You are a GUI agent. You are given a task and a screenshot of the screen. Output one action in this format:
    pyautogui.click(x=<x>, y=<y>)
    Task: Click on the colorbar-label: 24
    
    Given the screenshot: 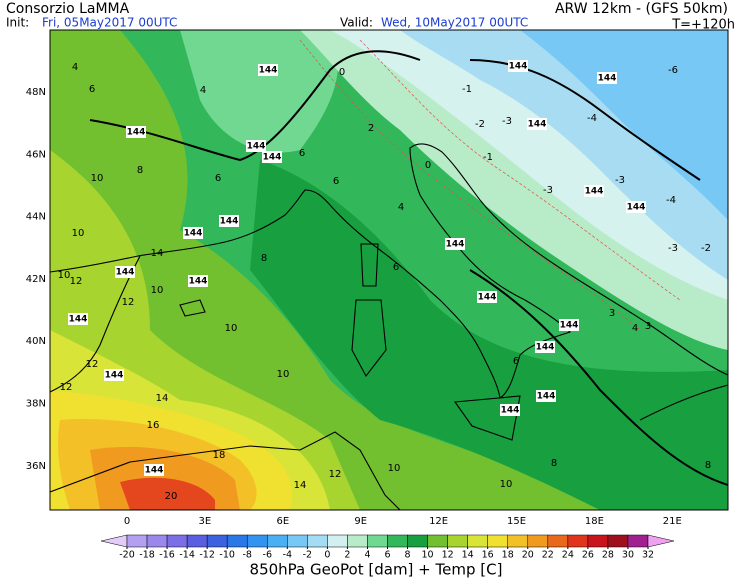 What is the action you would take?
    pyautogui.click(x=568, y=555)
    